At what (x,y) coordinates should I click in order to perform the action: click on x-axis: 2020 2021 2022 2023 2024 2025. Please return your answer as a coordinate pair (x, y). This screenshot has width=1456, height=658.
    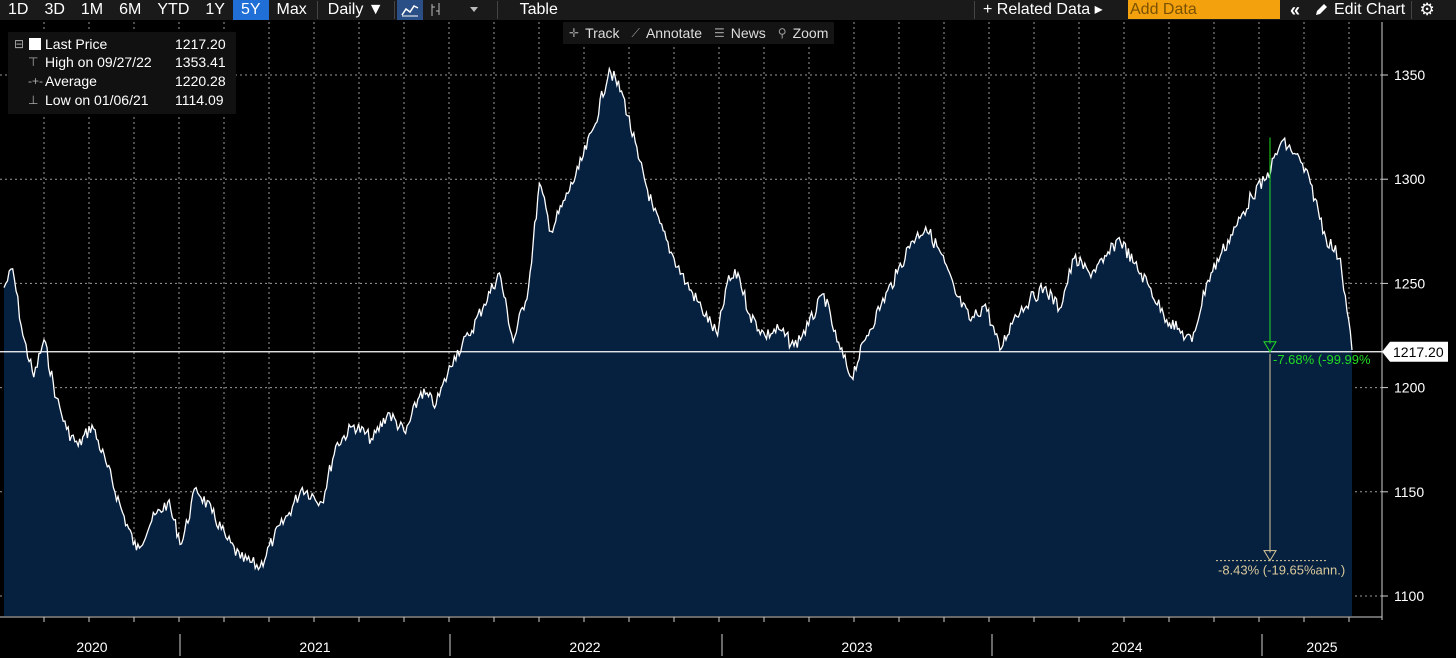
    Looking at the image, I should click on (691, 636).